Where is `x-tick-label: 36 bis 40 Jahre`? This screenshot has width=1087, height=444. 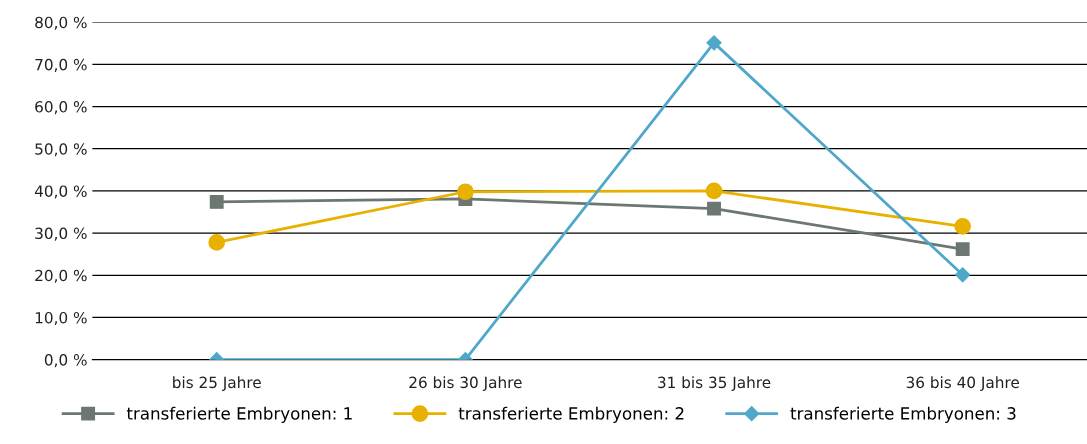 x-tick-label: 36 bis 40 Jahre is located at coordinates (962, 383).